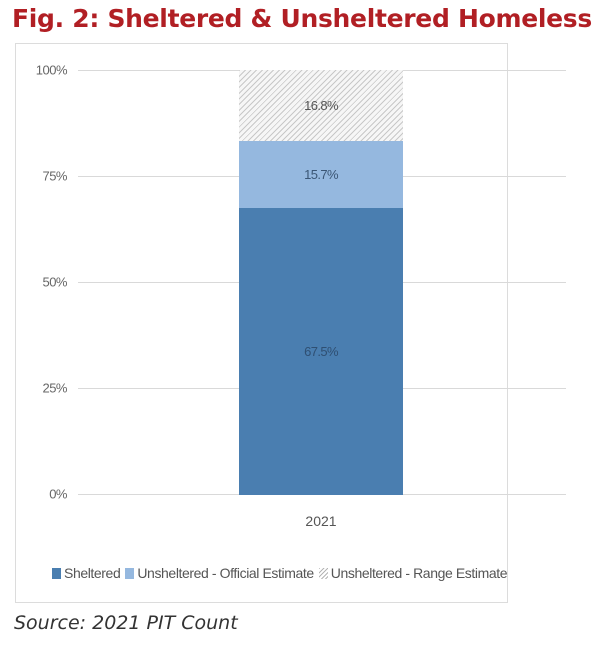  Describe the element at coordinates (54, 388) in the screenshot. I see `y-tick-25: 25%` at that location.